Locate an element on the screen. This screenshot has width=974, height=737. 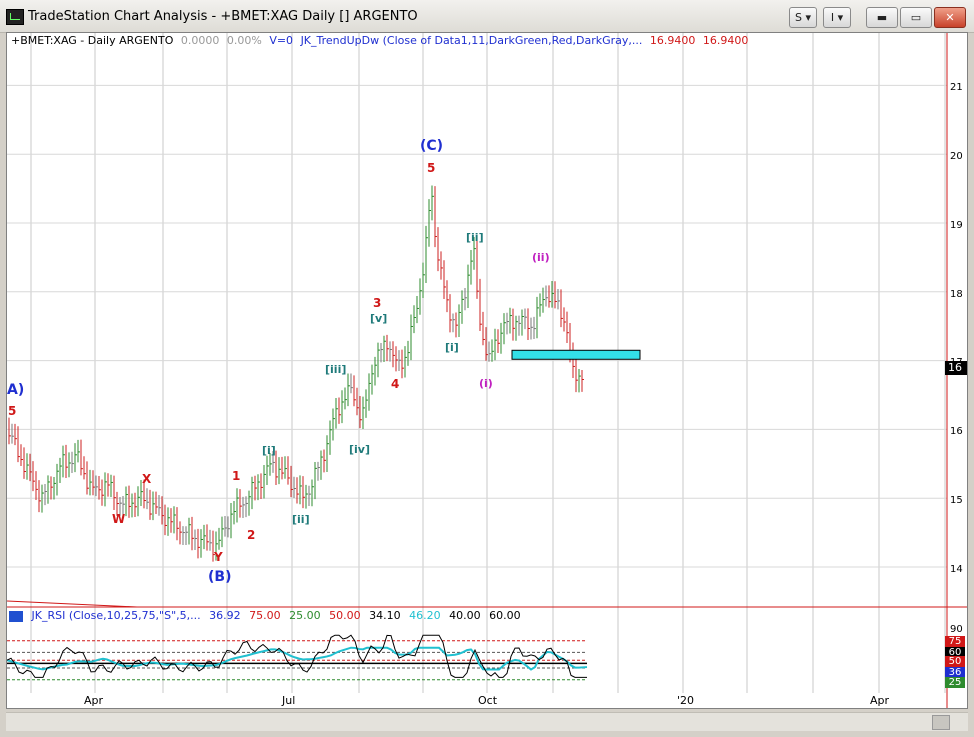
maximize-button: ▭ is located at coordinates (916, 17).